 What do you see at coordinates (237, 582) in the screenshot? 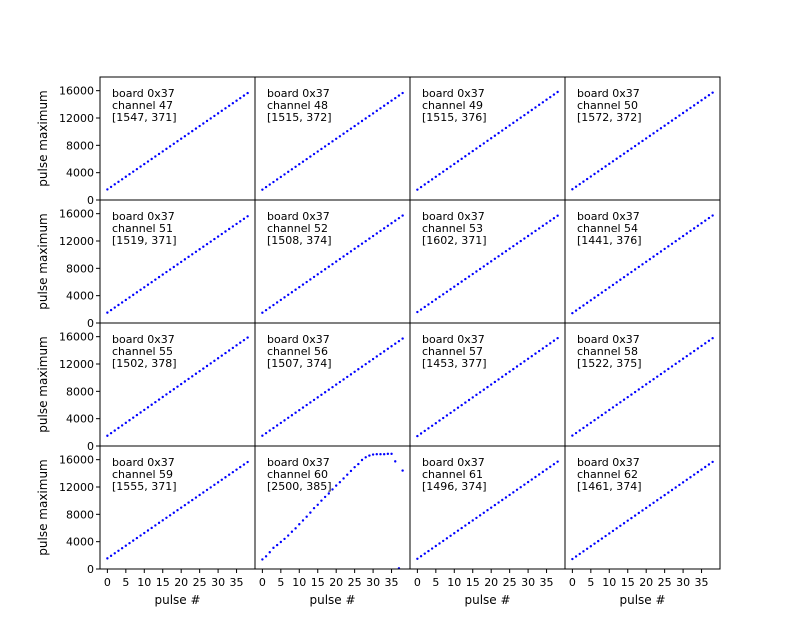
I see `x-tick-label: 35` at bounding box center [237, 582].